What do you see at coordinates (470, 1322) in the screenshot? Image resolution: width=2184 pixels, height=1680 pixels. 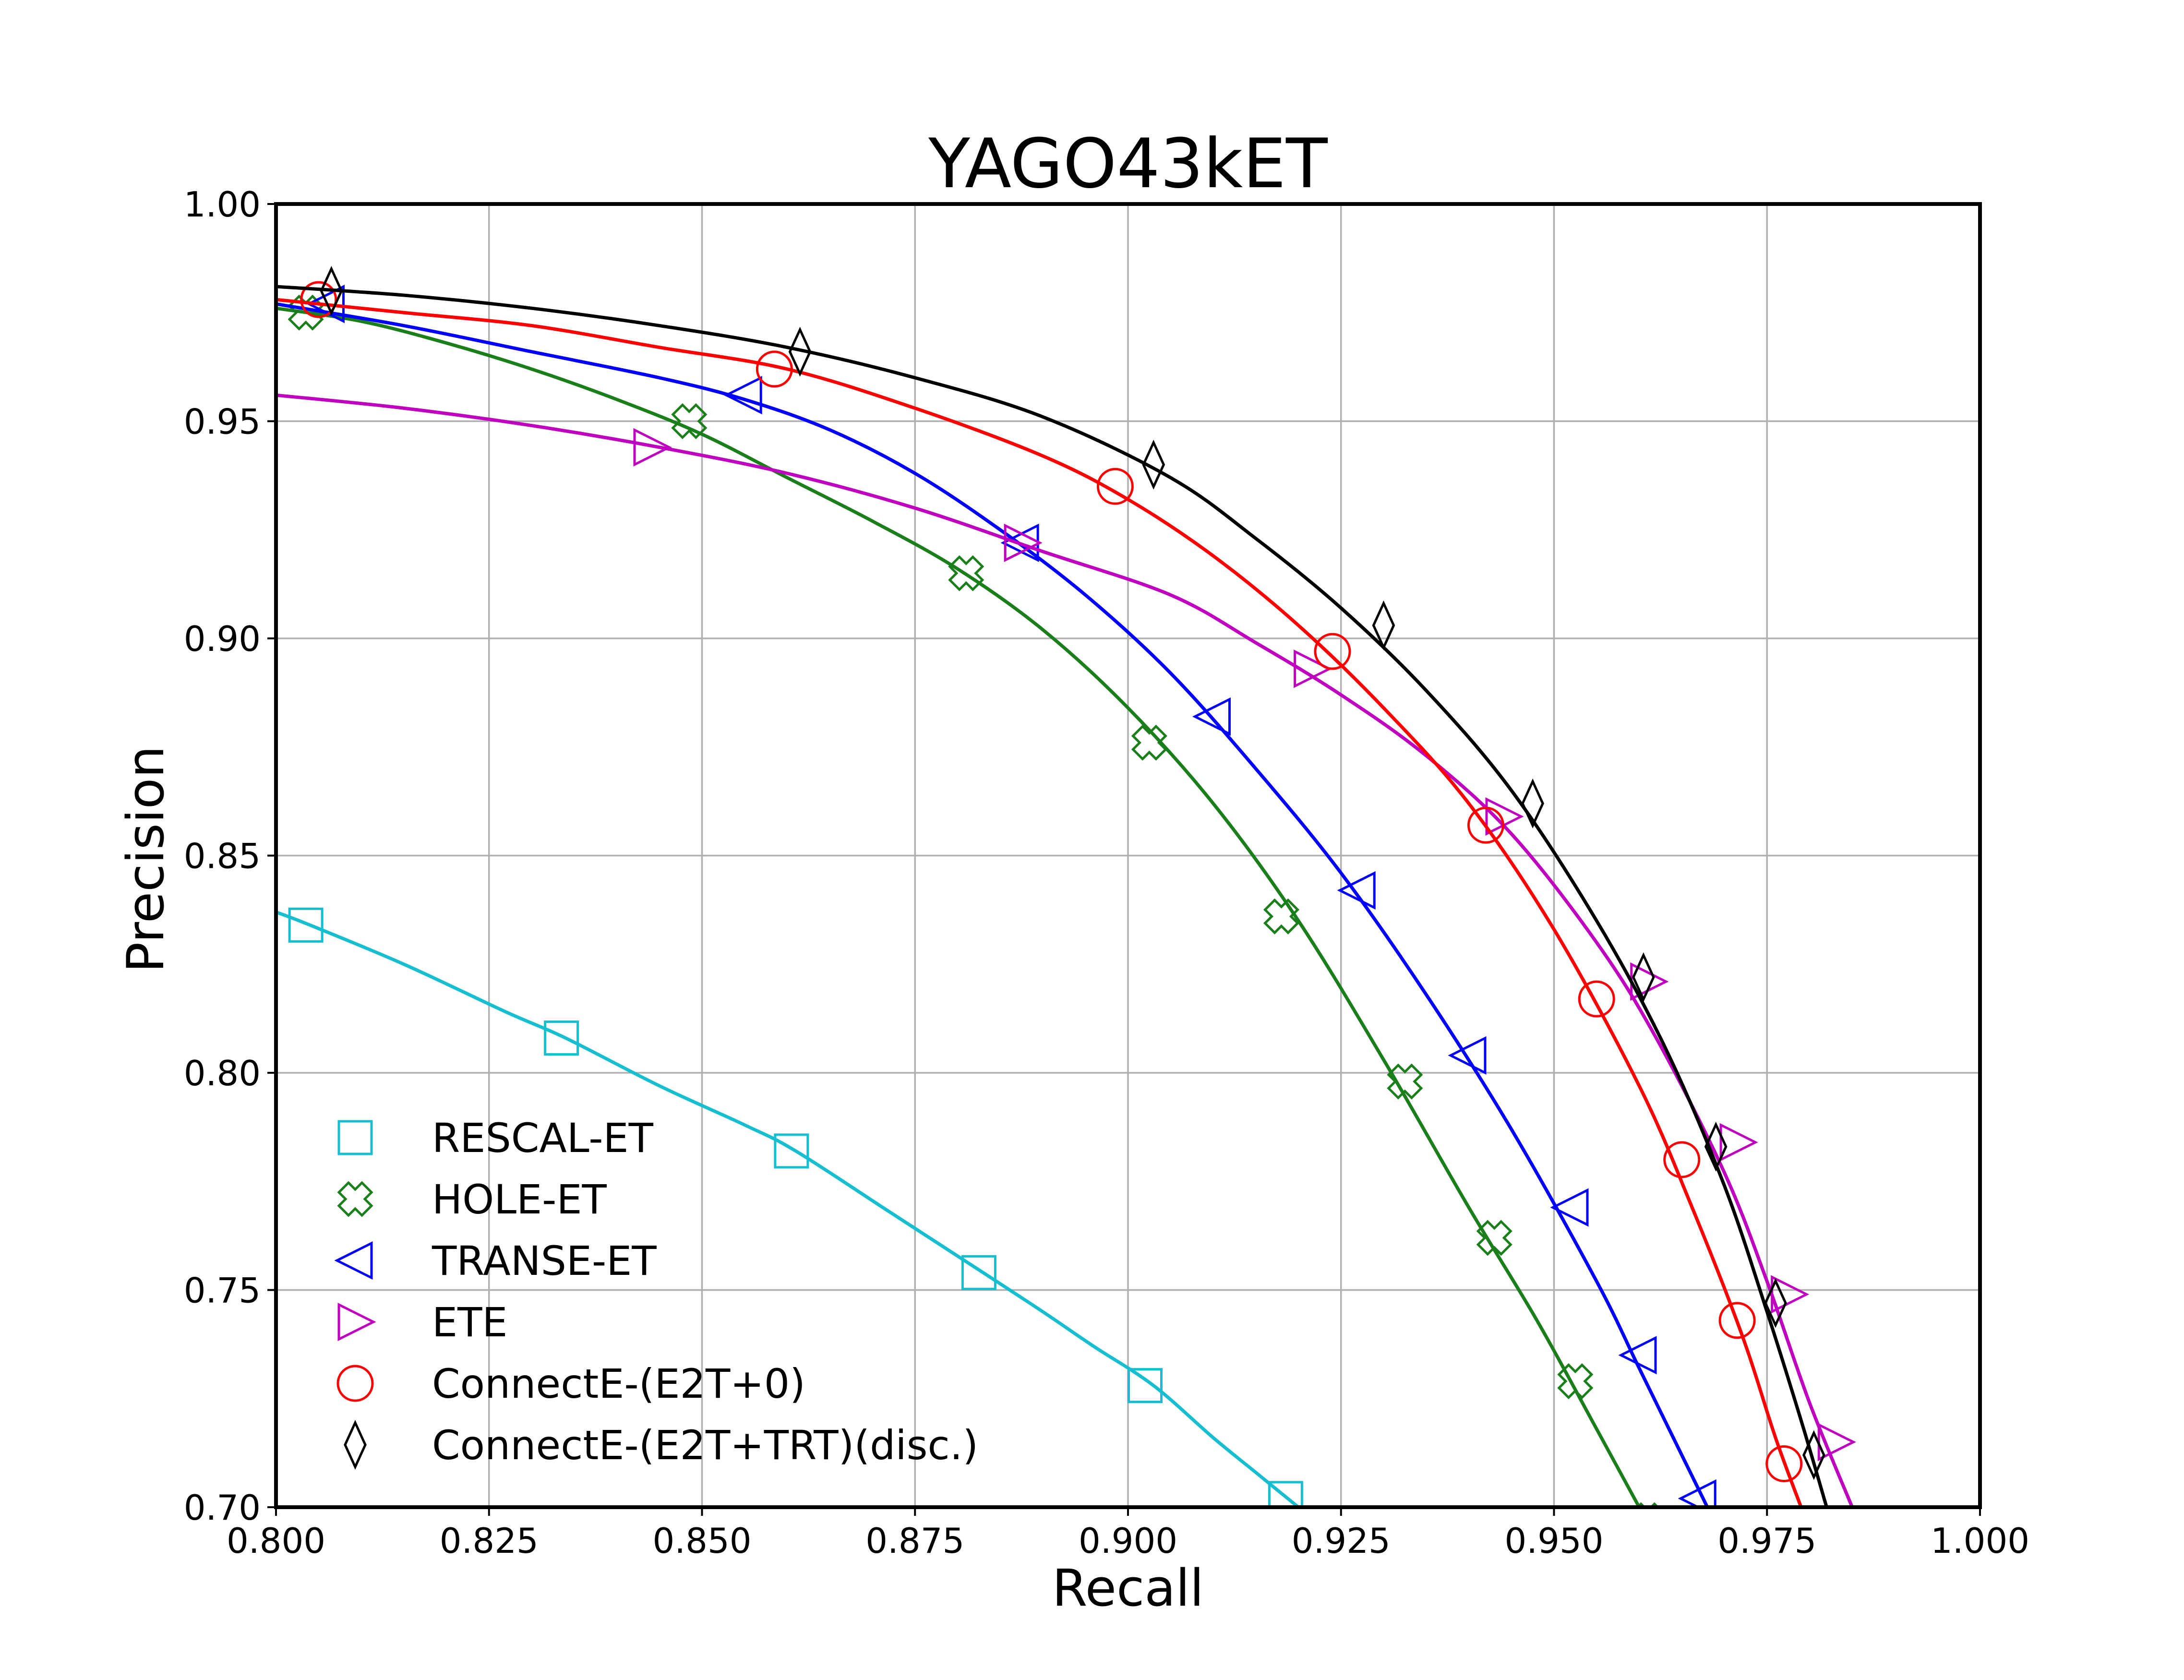 I see `legend-label: ETE` at bounding box center [470, 1322].